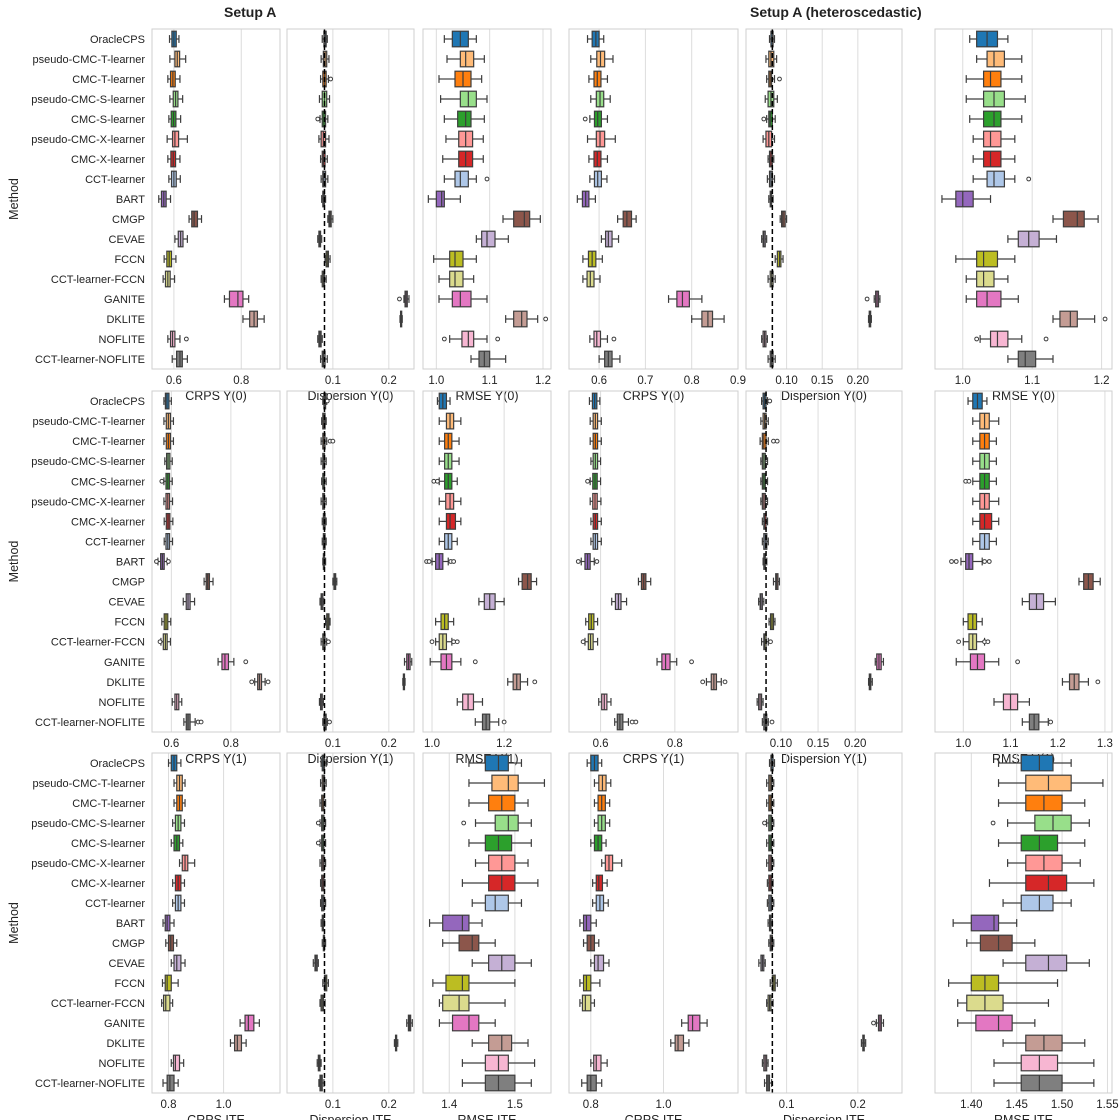 The image size is (1120, 1120). I want to click on x-axis-label: RMSE Y(0), so click(487, 396).